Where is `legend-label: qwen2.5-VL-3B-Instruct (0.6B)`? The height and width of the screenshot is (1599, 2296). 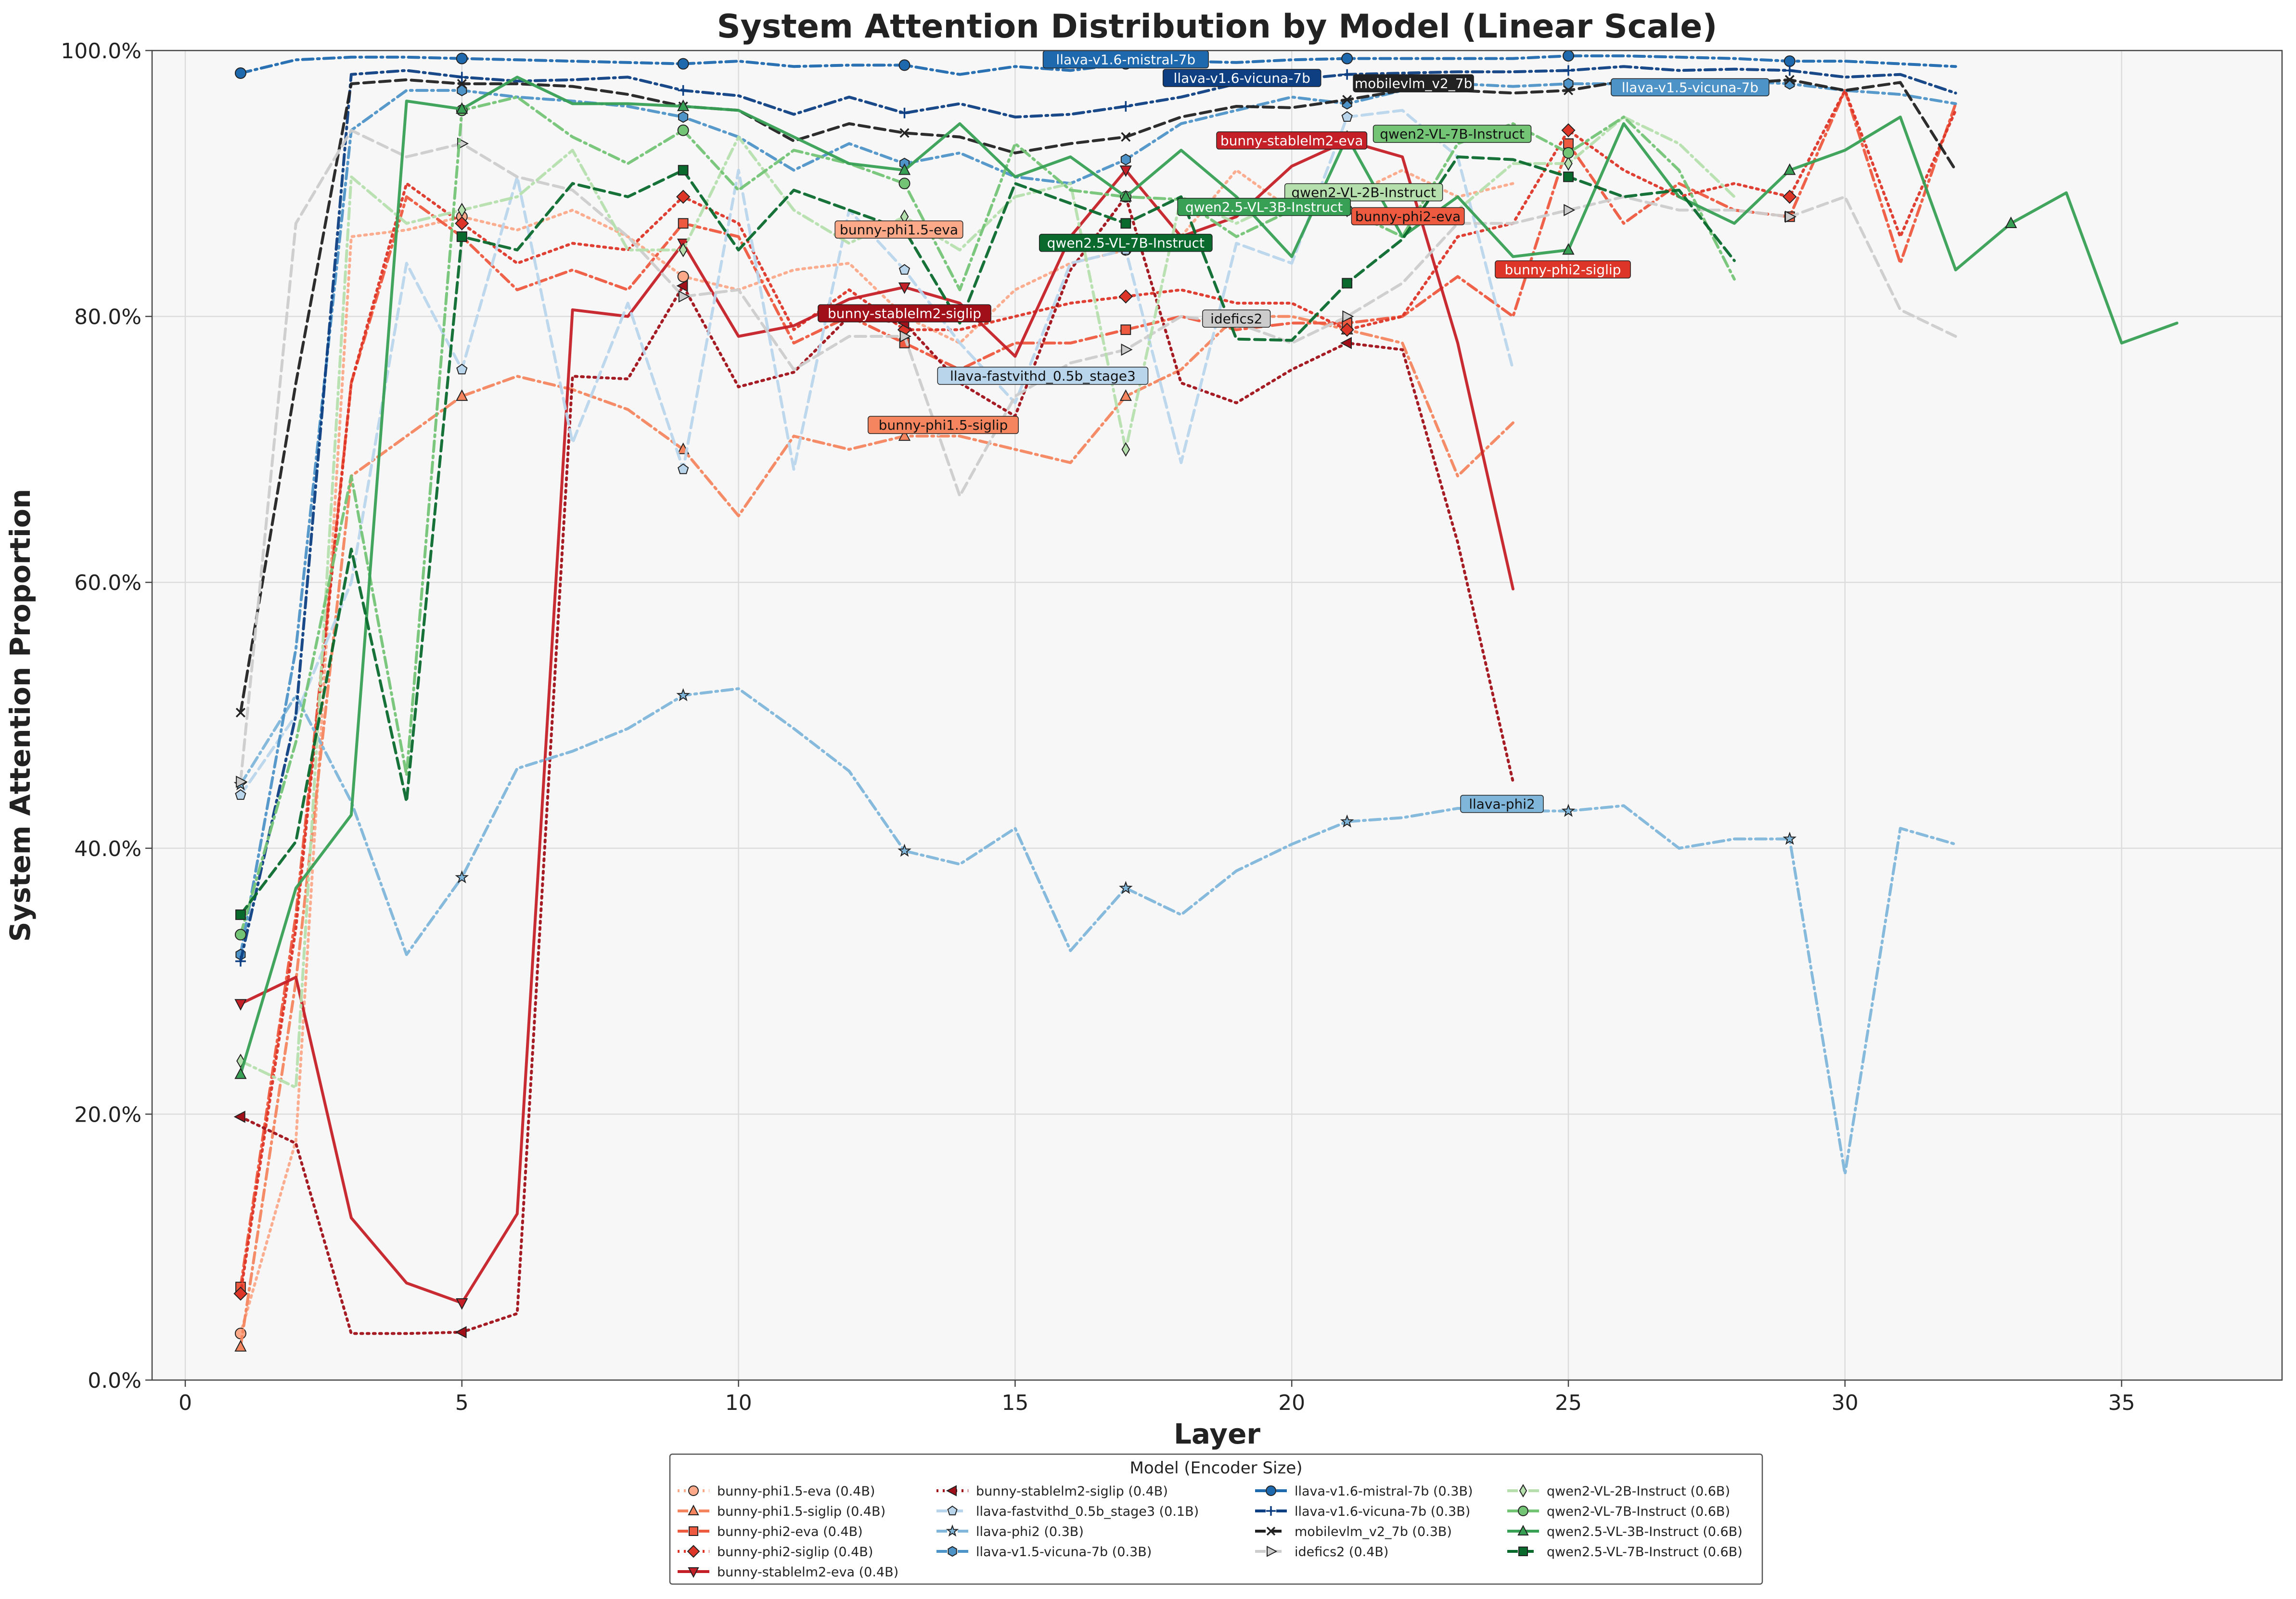
legend-label: qwen2.5-VL-3B-Instruct (0.6B) is located at coordinates (1645, 1531).